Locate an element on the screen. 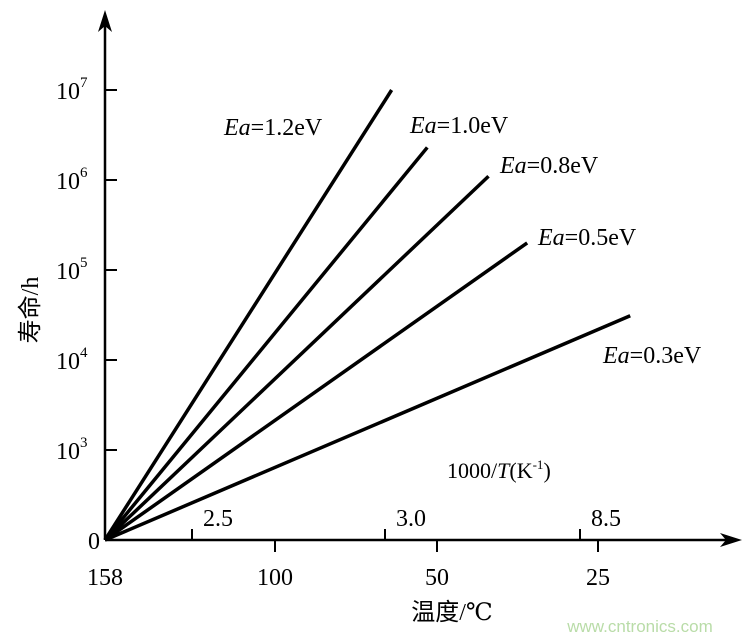 This screenshot has height=640, width=747. x-tick-label: 100 is located at coordinates (275, 578).